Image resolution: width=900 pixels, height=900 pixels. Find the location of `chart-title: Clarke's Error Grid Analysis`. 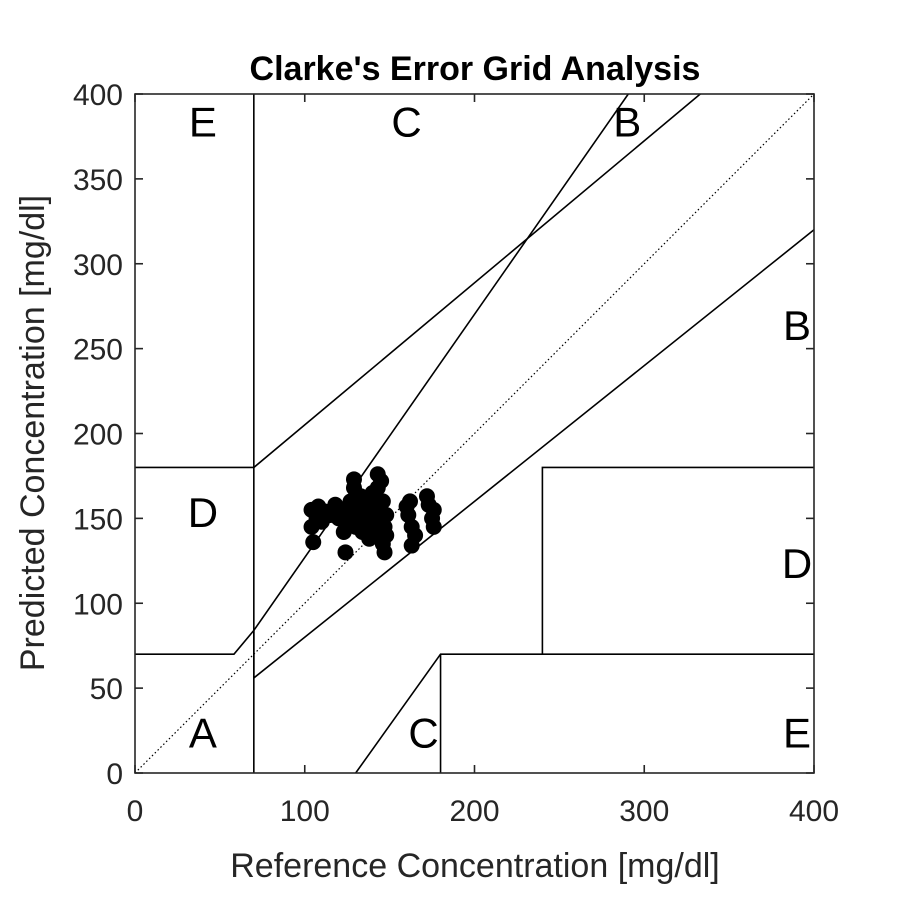

chart-title: Clarke's Error Grid Analysis is located at coordinates (475, 69).